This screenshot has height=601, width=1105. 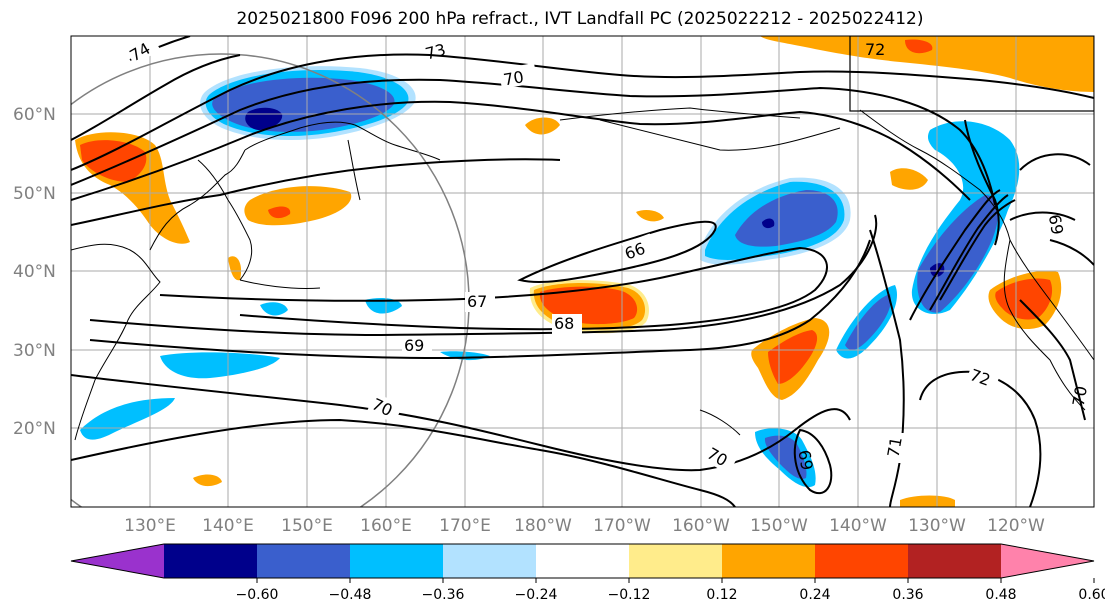 I want to click on lon-label: 180°W, so click(x=543, y=526).